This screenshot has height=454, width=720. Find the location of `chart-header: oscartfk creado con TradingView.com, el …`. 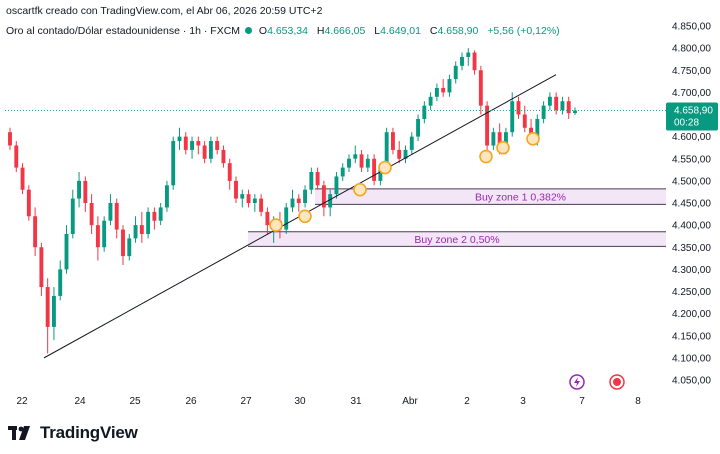

chart-header: oscartfk creado con TradingView.com, el … is located at coordinates (164, 11).